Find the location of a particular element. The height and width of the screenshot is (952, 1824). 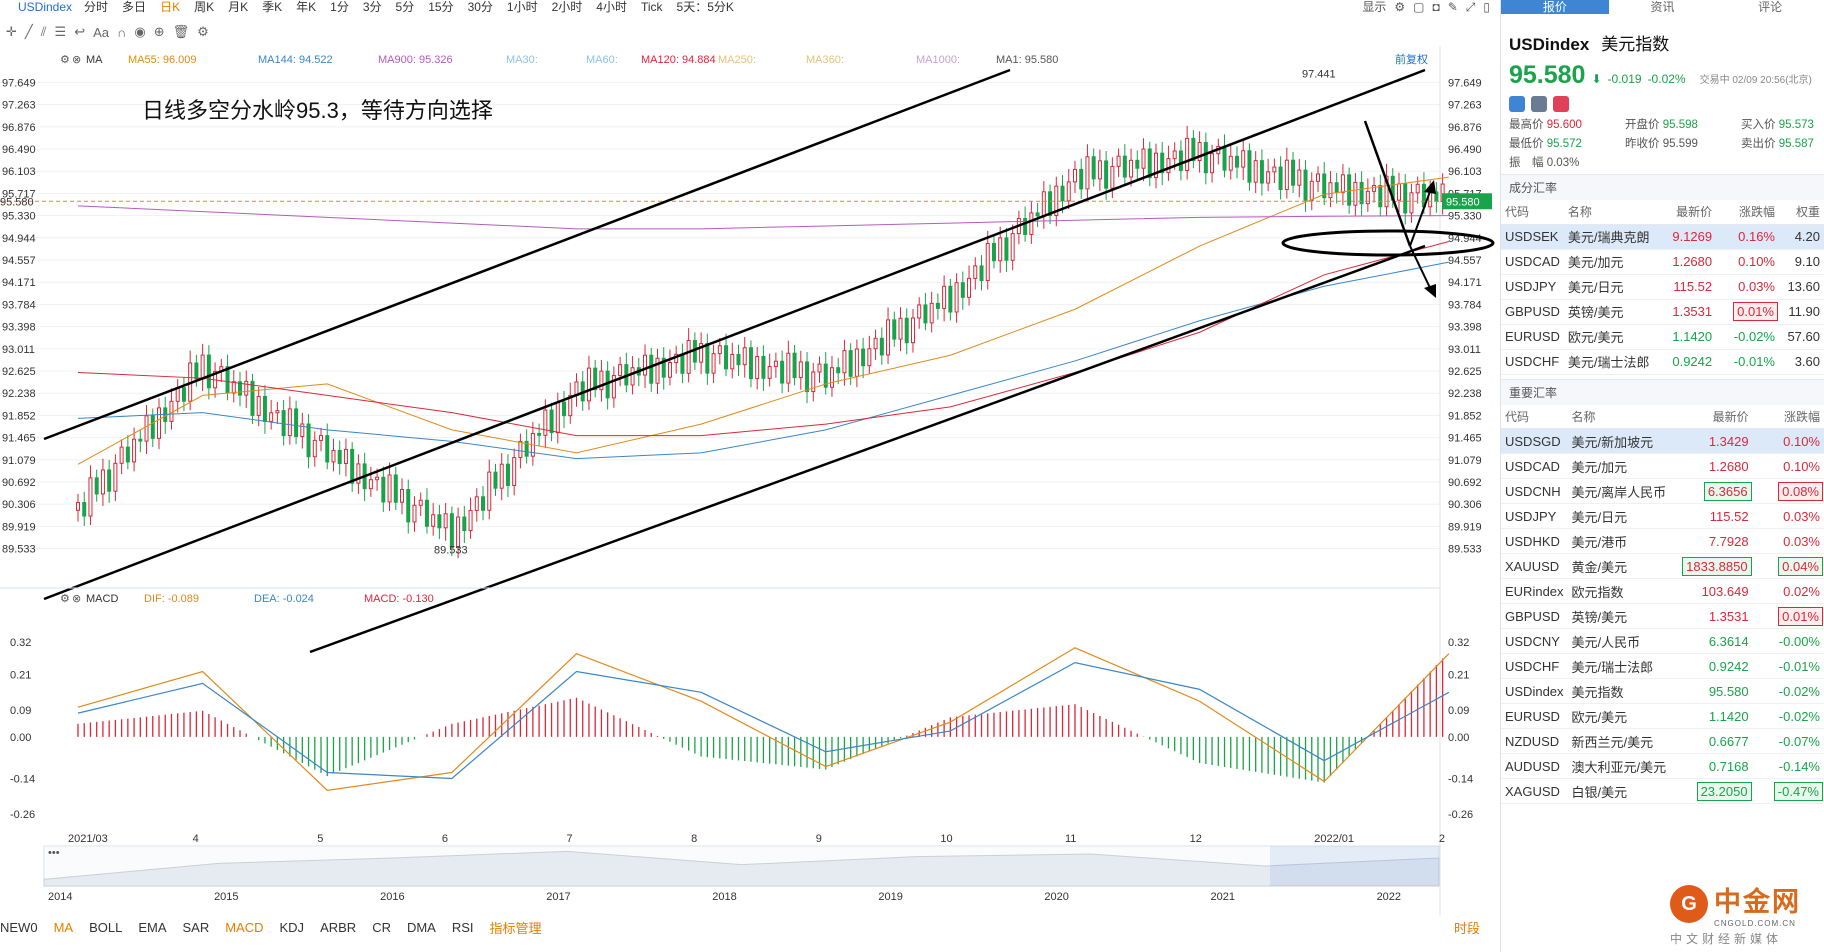

indicator-tab: 指标管理 is located at coordinates (515, 928).